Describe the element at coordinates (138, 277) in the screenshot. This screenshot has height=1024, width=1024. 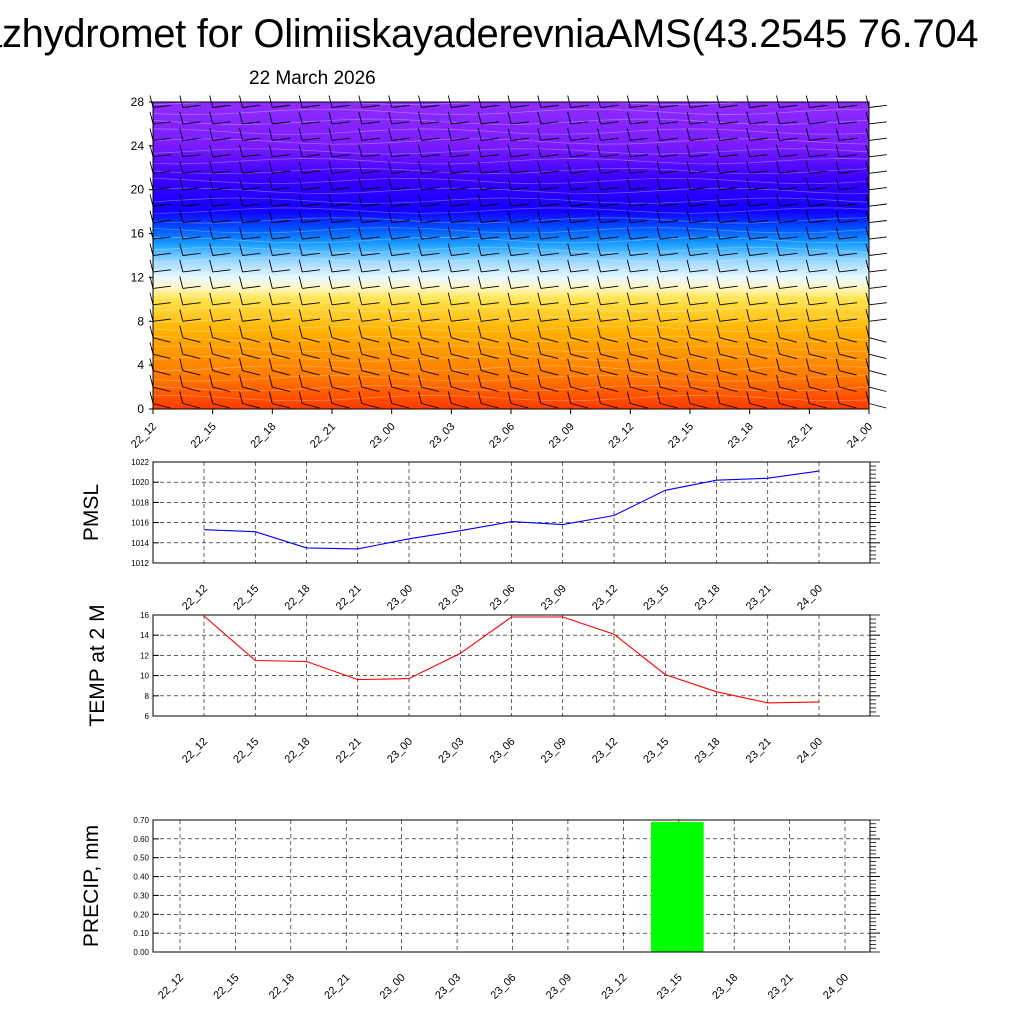
I see `y-tick-label: 12` at that location.